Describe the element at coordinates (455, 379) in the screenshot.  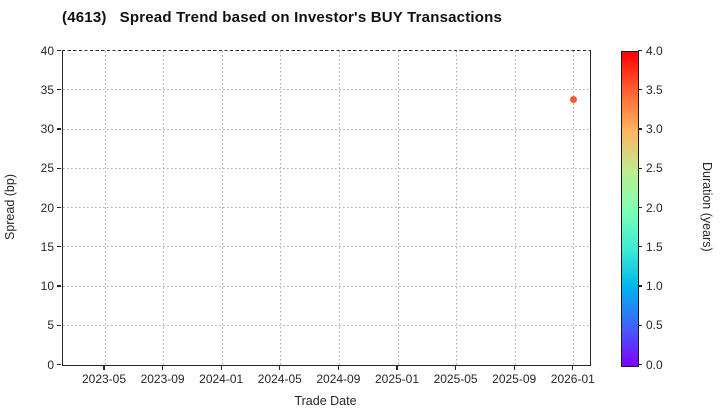
I see `x-tick-label: 2025-05` at that location.